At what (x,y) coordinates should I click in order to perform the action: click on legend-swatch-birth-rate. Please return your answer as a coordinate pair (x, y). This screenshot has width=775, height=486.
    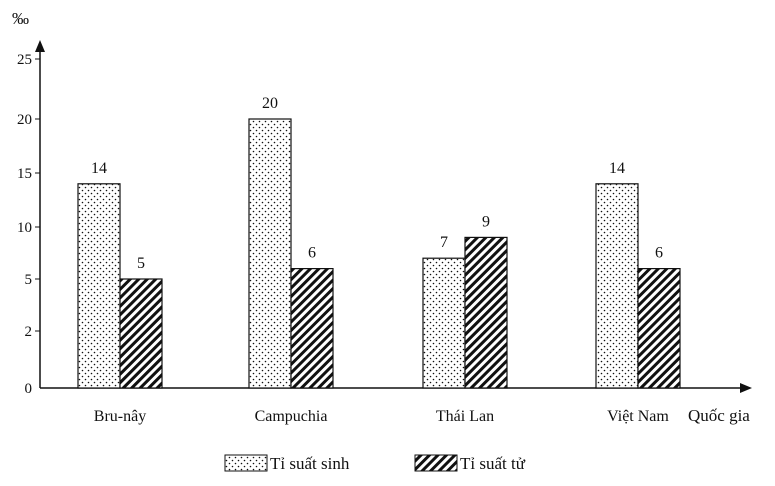
    Looking at the image, I should click on (246, 463).